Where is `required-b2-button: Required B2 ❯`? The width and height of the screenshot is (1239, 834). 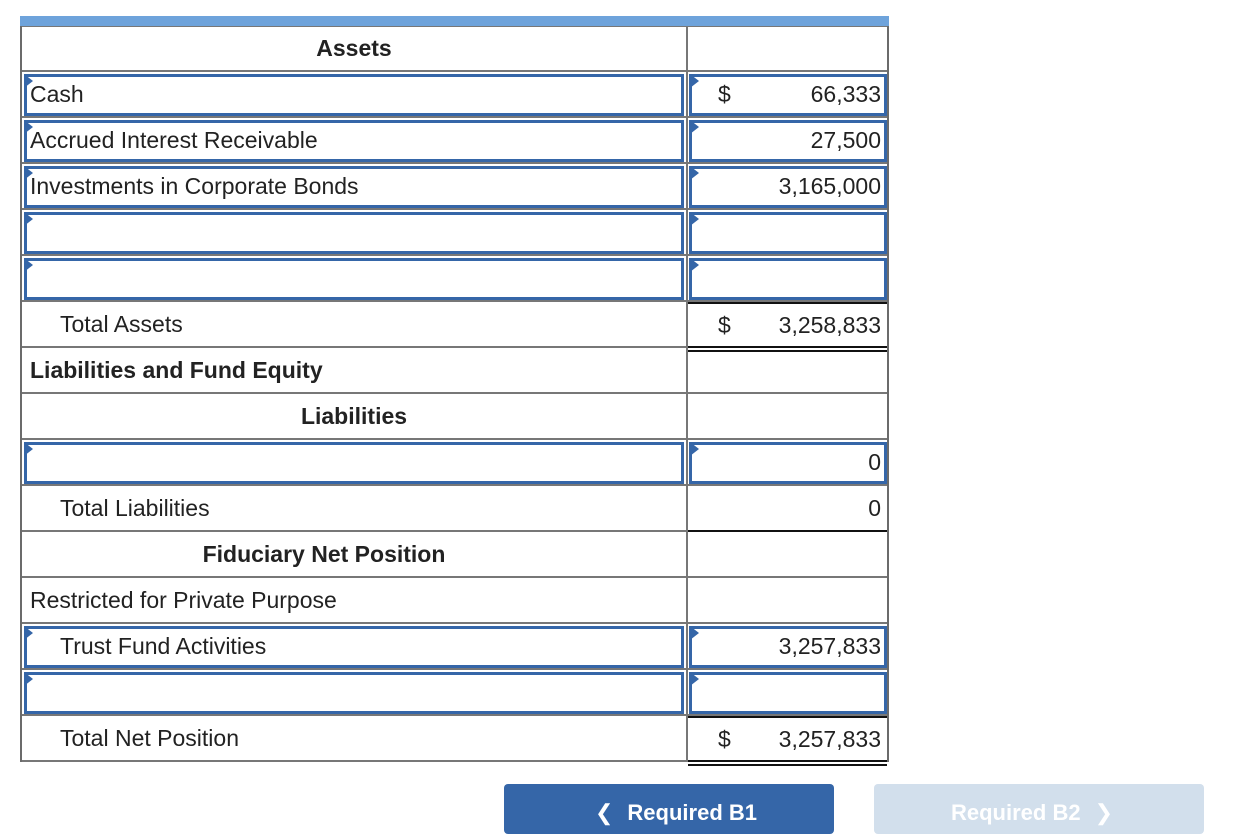
required-b2-button: Required B2 ❯ is located at coordinates (1039, 809).